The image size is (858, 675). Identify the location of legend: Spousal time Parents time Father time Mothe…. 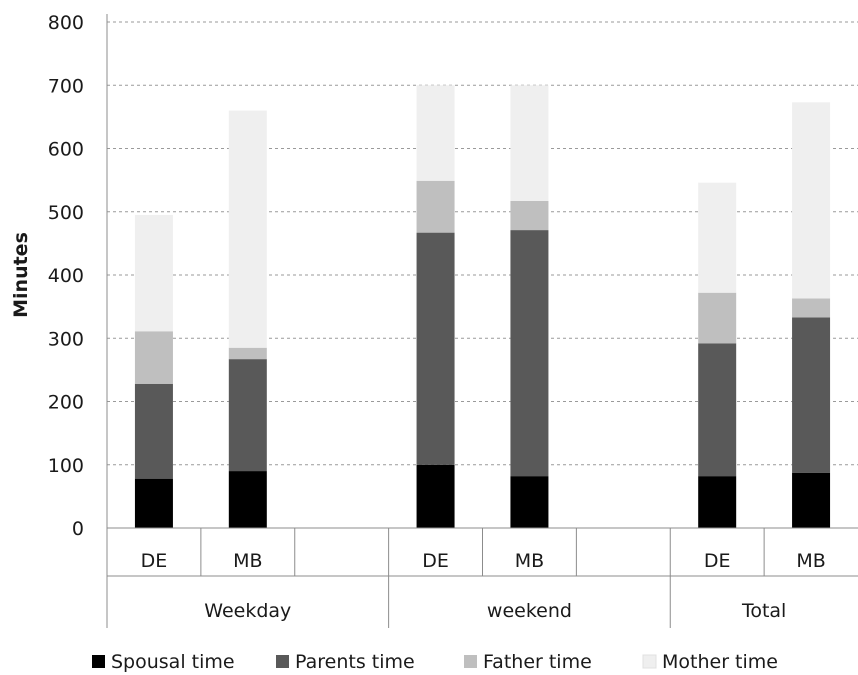
(435, 662).